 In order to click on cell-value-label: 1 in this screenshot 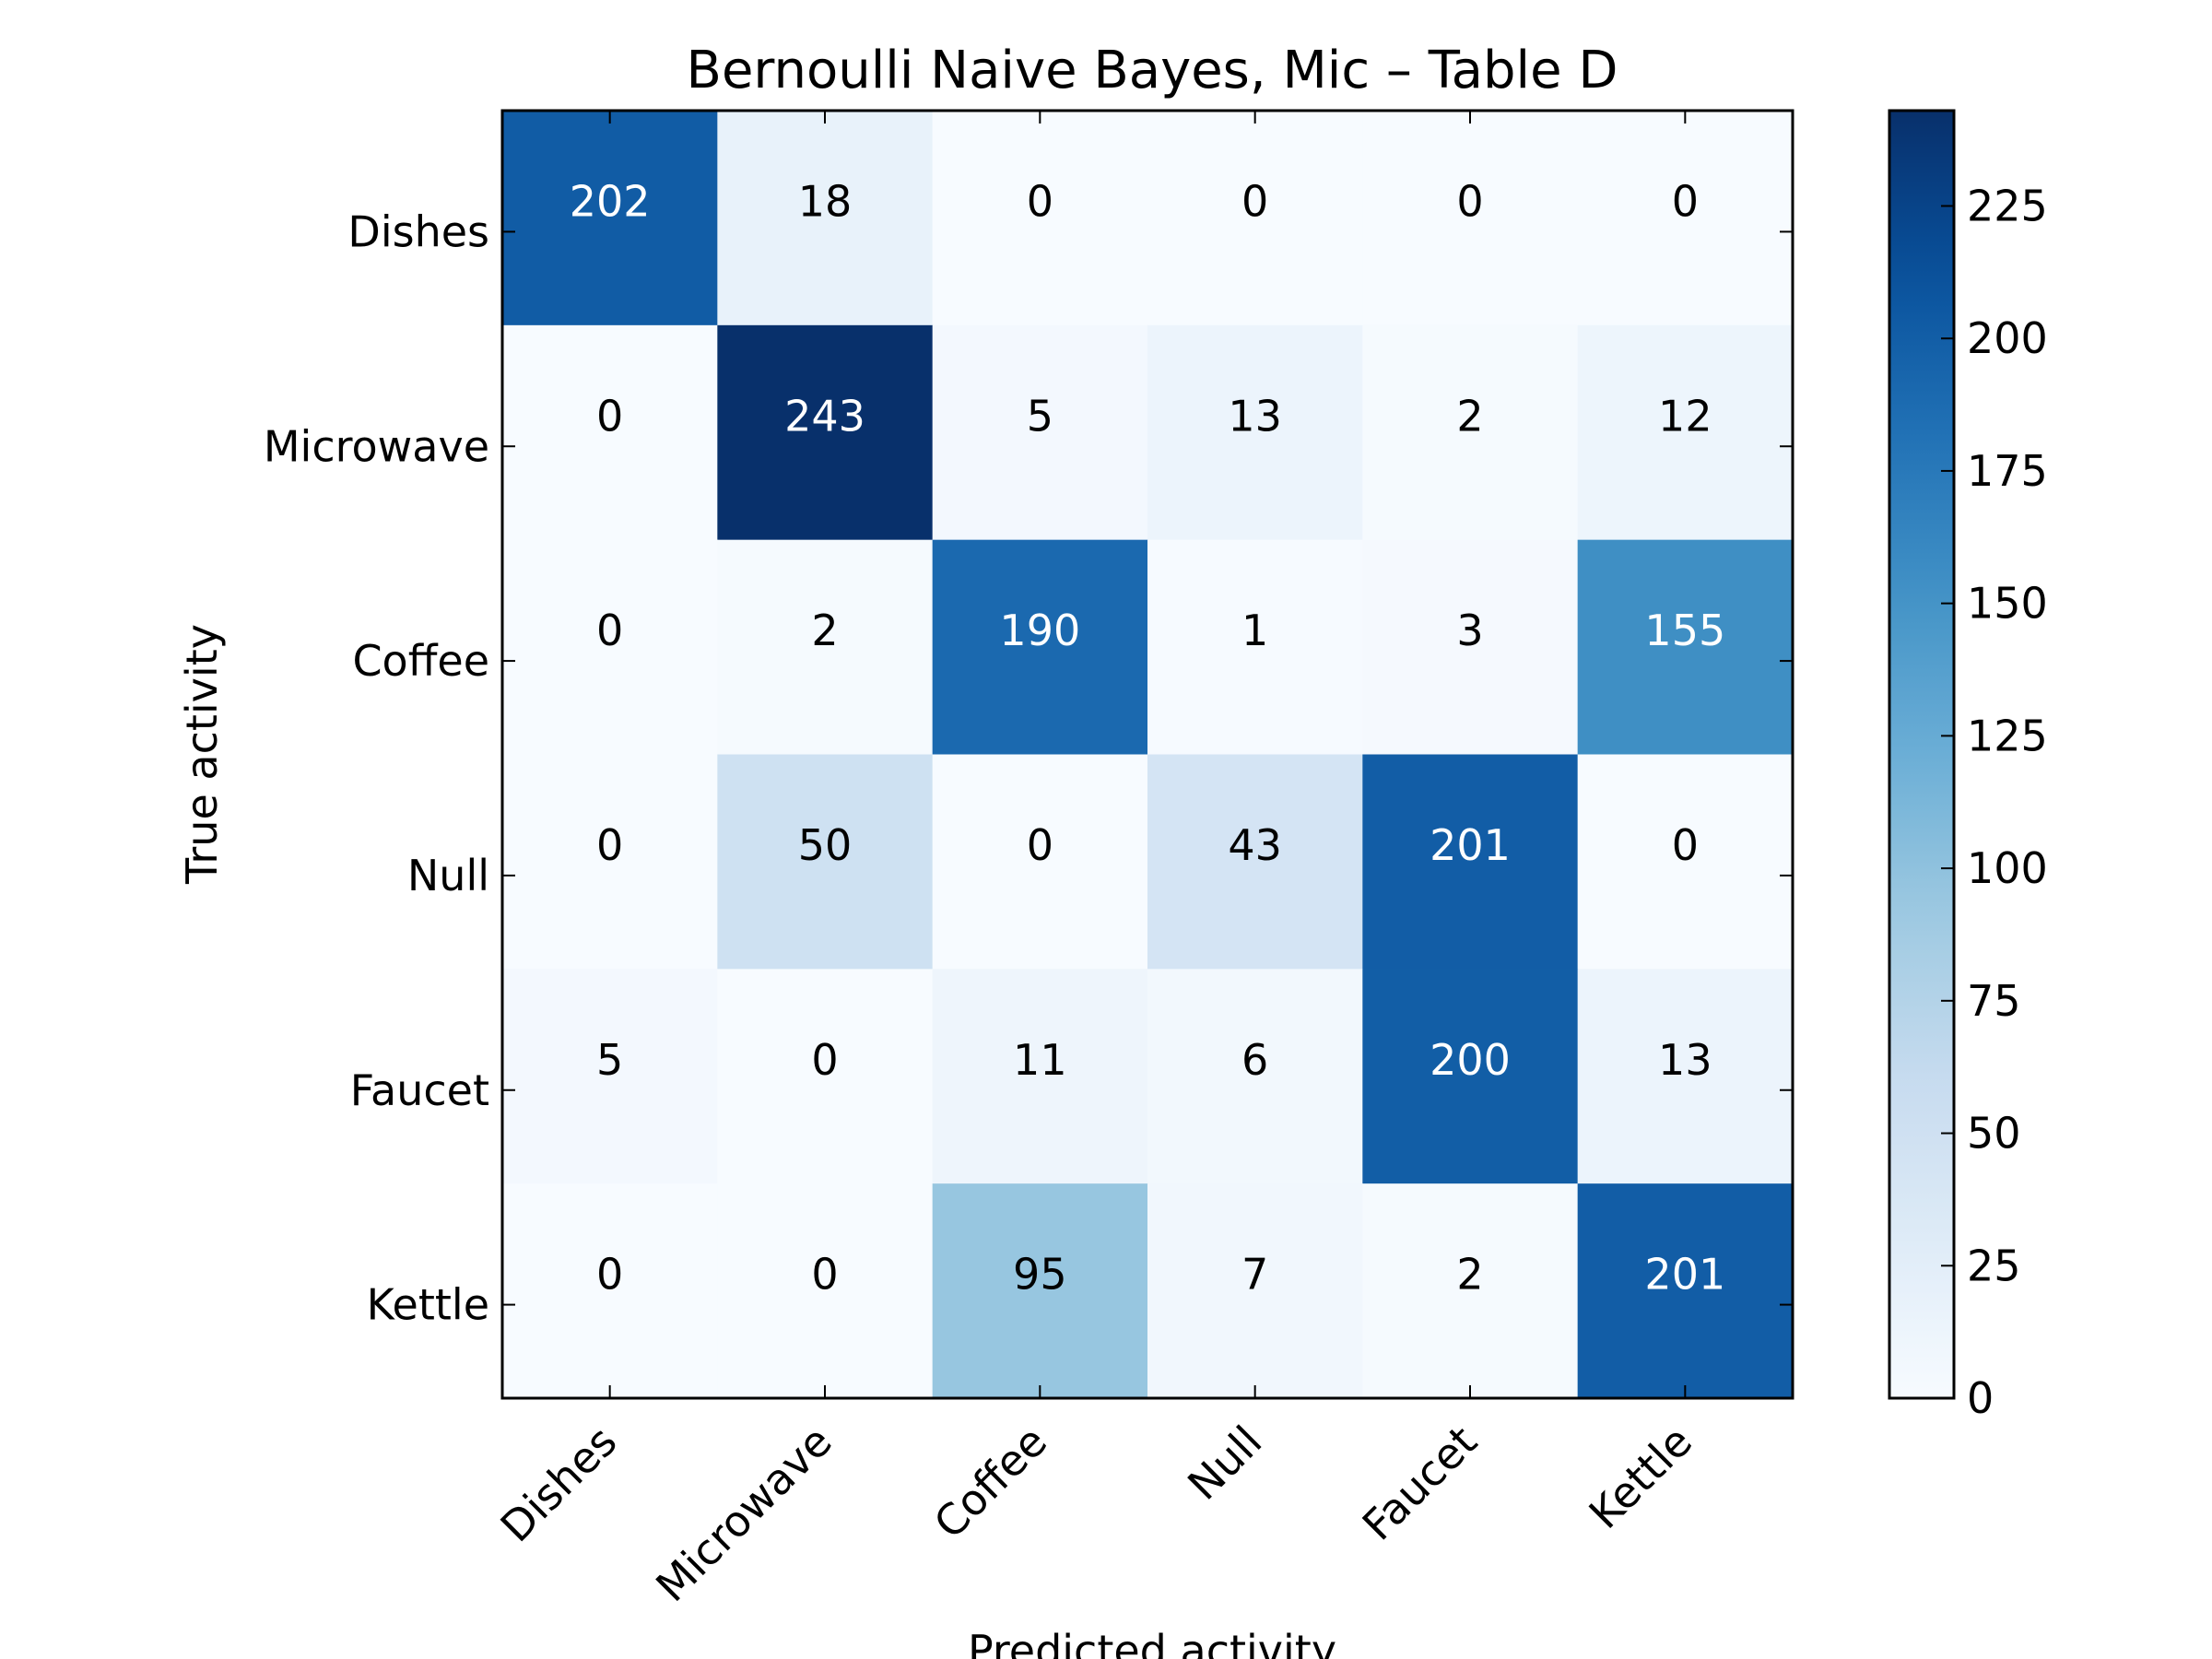, I will do `click(1254, 630)`.